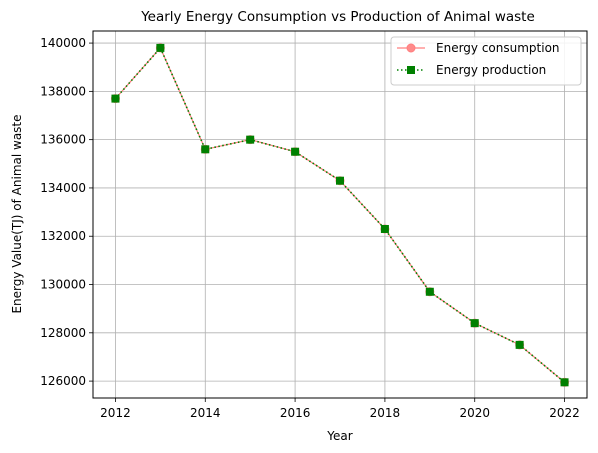 The height and width of the screenshot is (453, 598). What do you see at coordinates (295, 413) in the screenshot?
I see `x-tick-label: 2016` at bounding box center [295, 413].